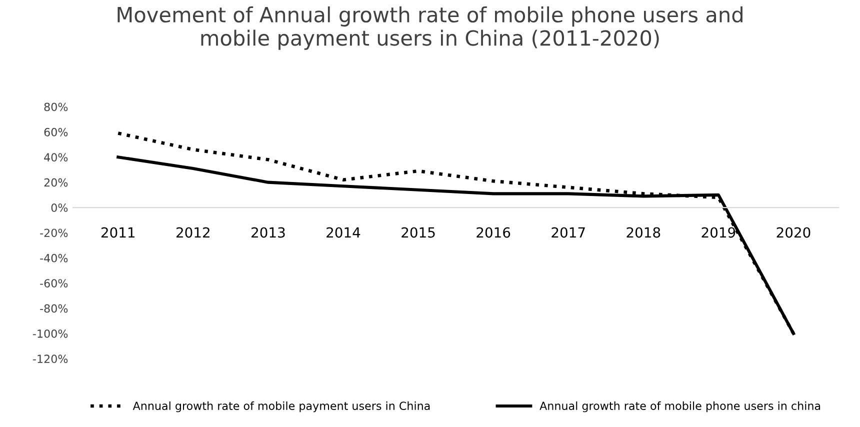  What do you see at coordinates (50, 359) in the screenshot?
I see `y-tick-label: -120%` at bounding box center [50, 359].